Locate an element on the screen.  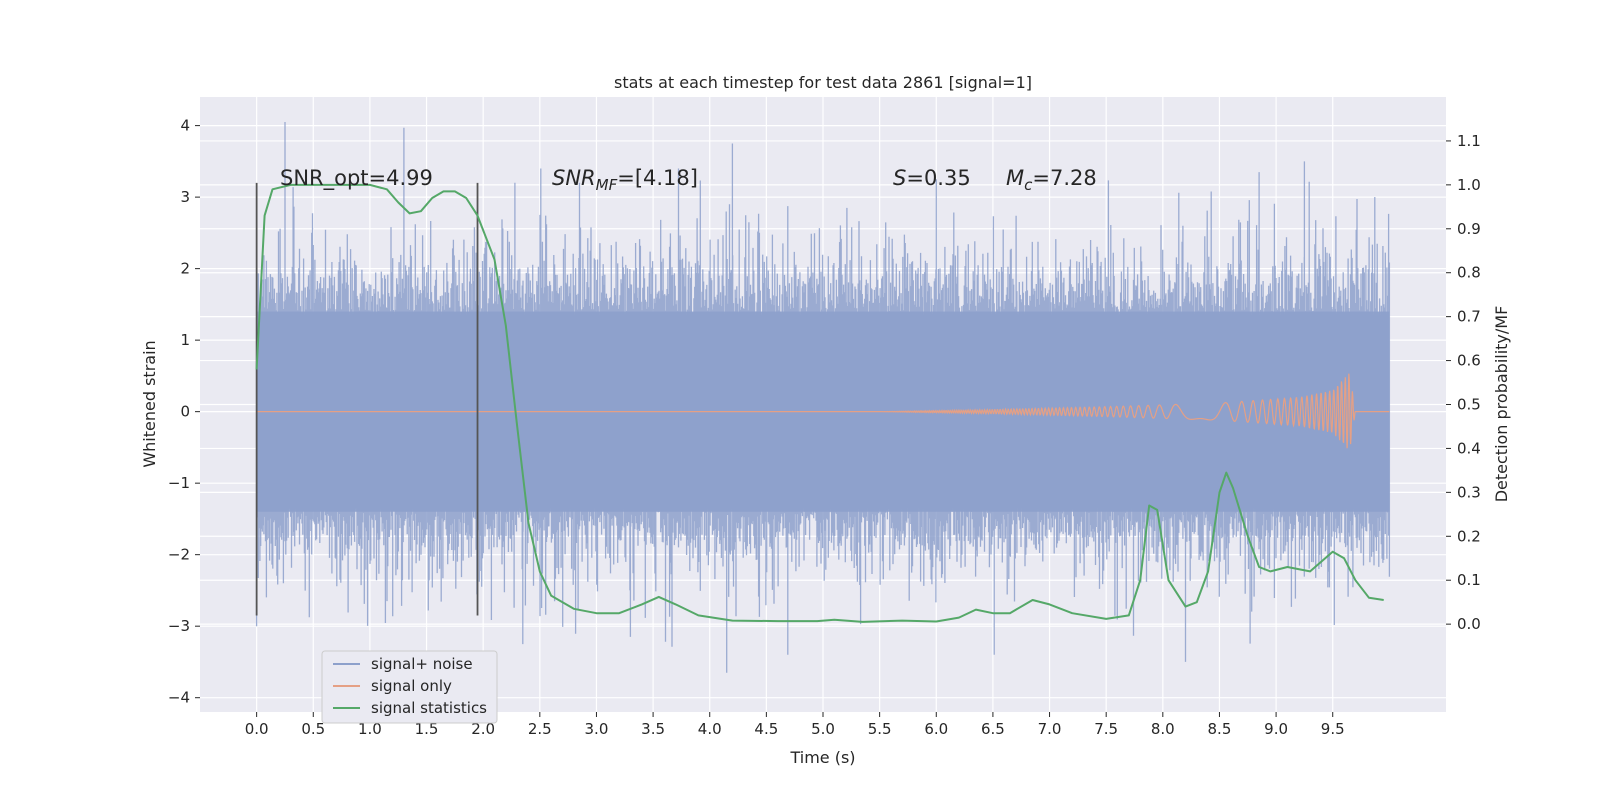
x-tick-label: 1.0 is located at coordinates (370, 729).